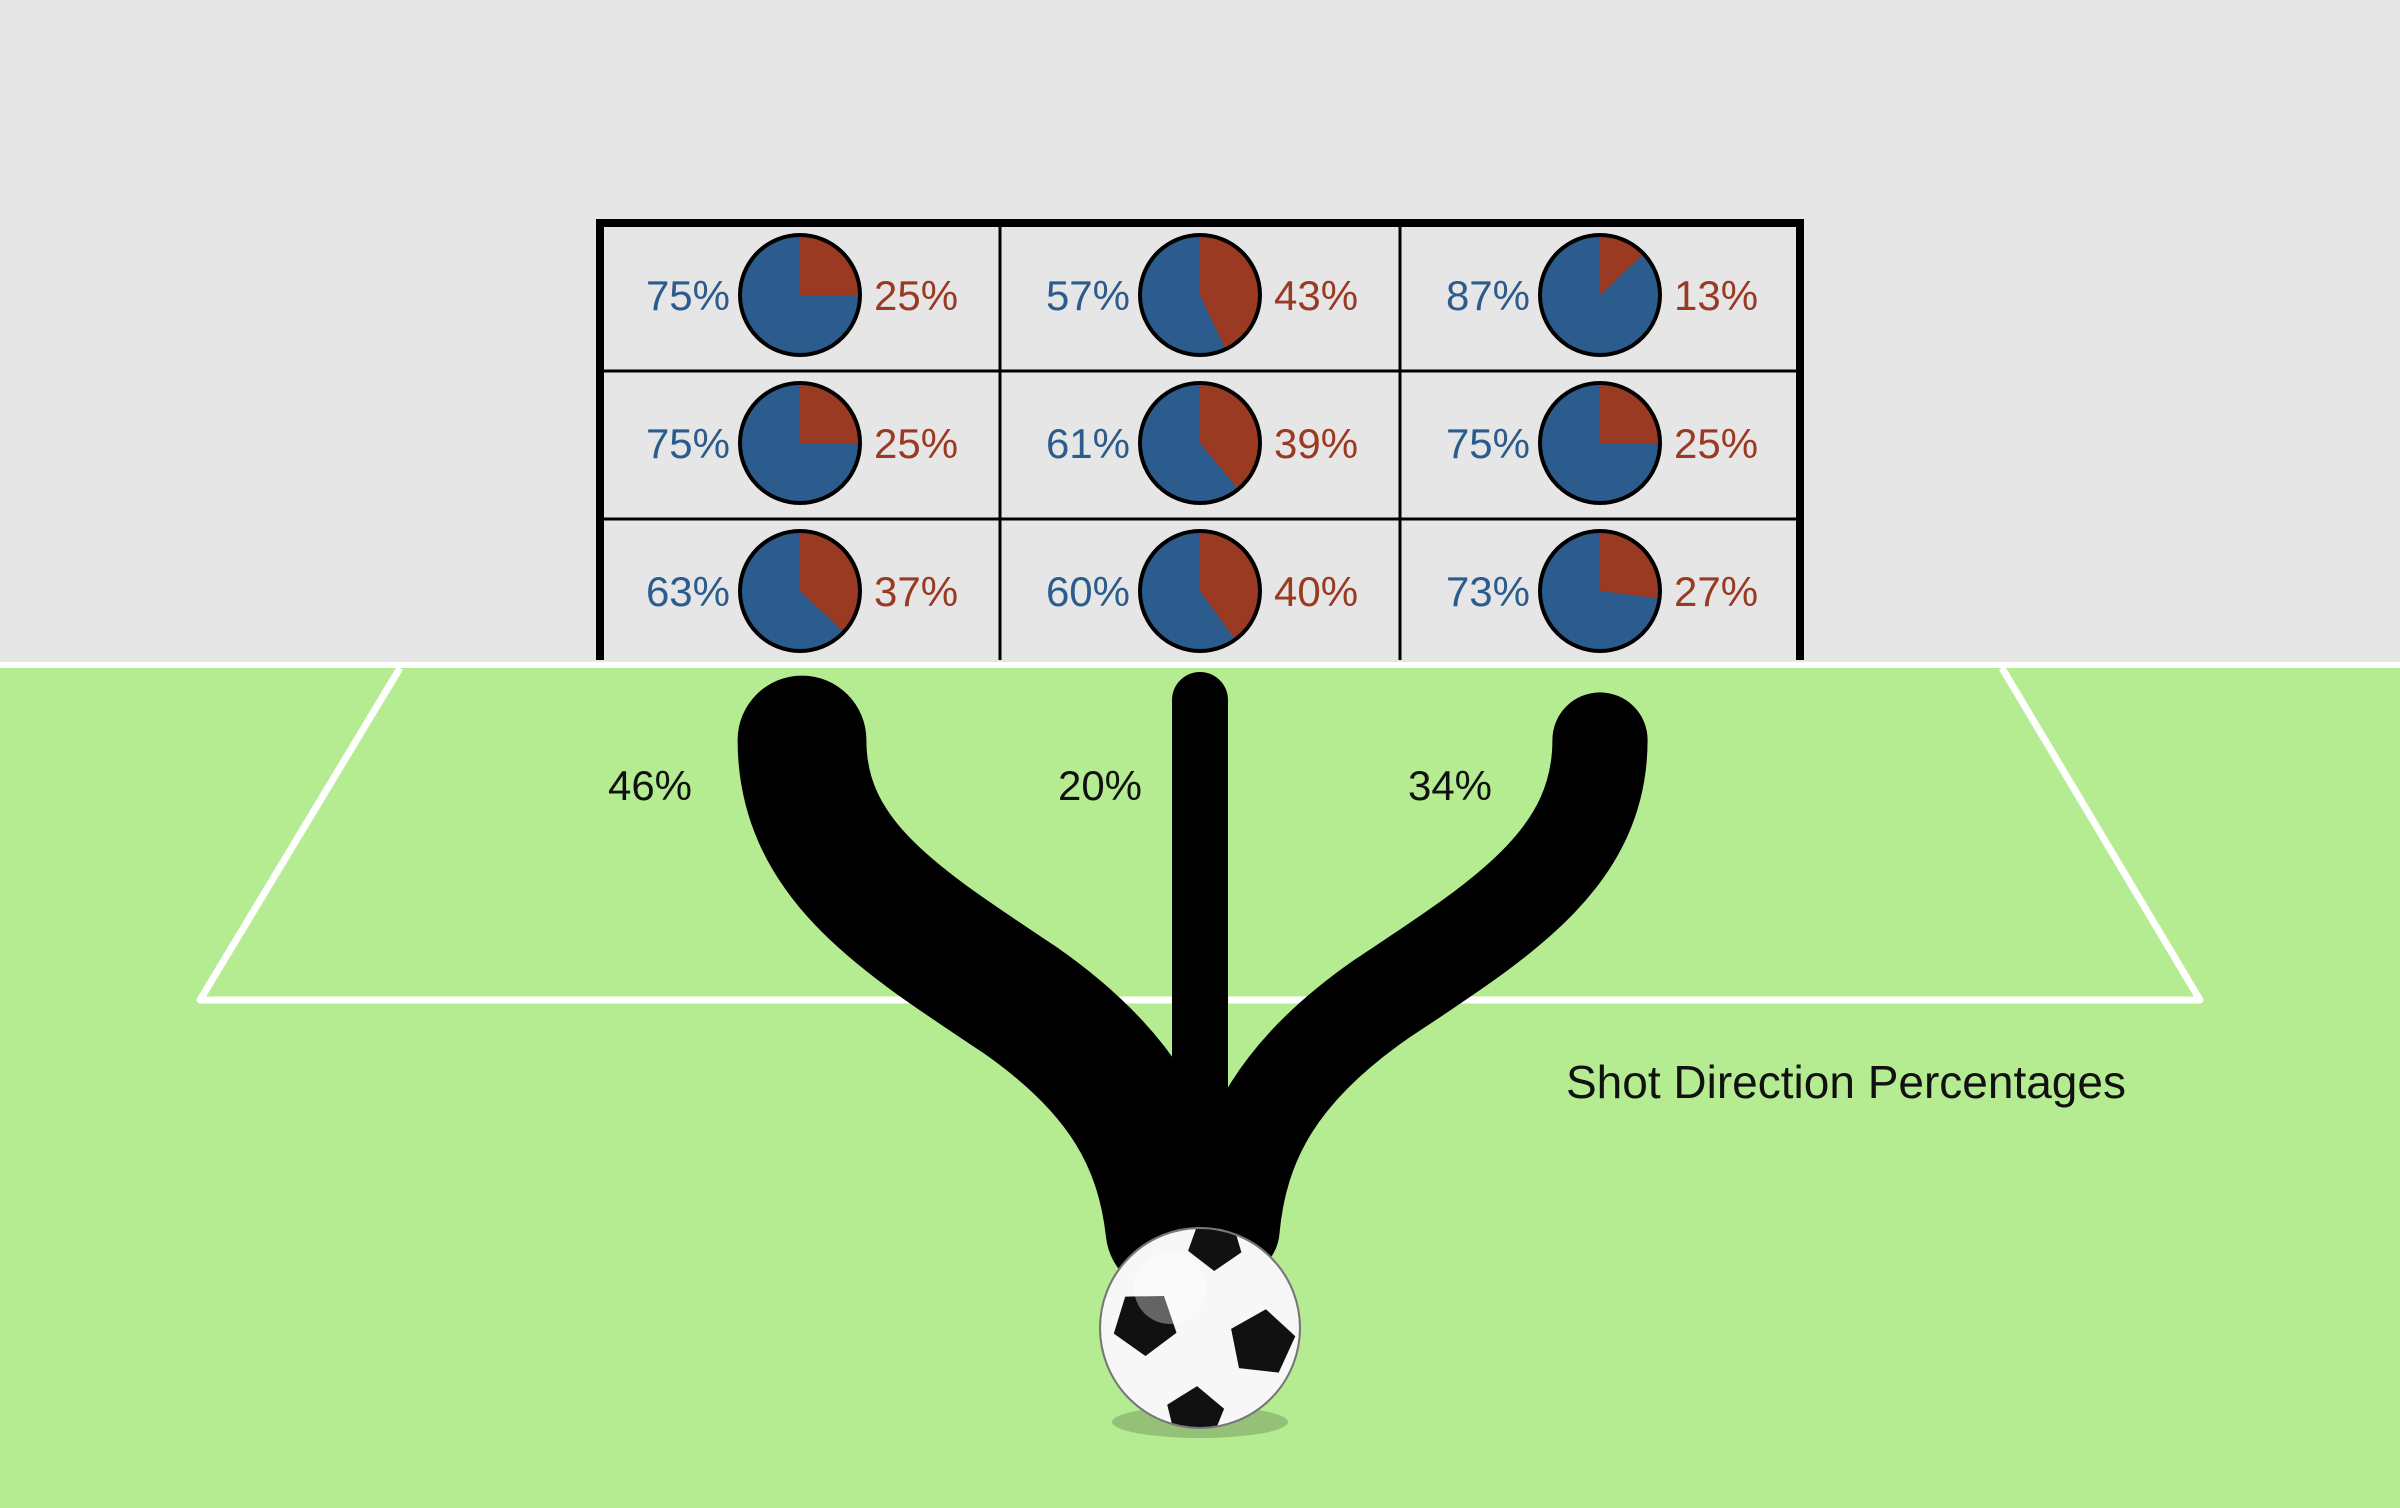  I want to click on goal-post-outline, so click(1200, 439).